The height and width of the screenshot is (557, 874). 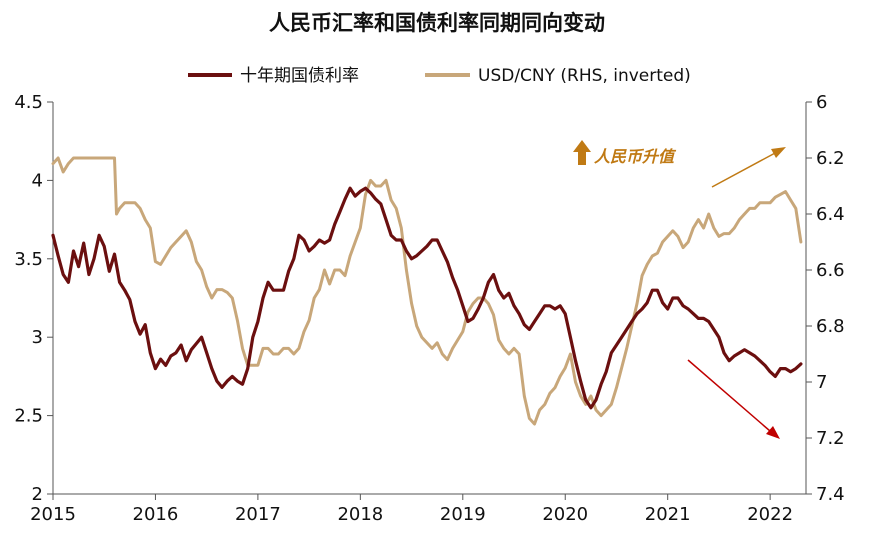 I want to click on left-tick-label: 2, so click(x=37, y=494).